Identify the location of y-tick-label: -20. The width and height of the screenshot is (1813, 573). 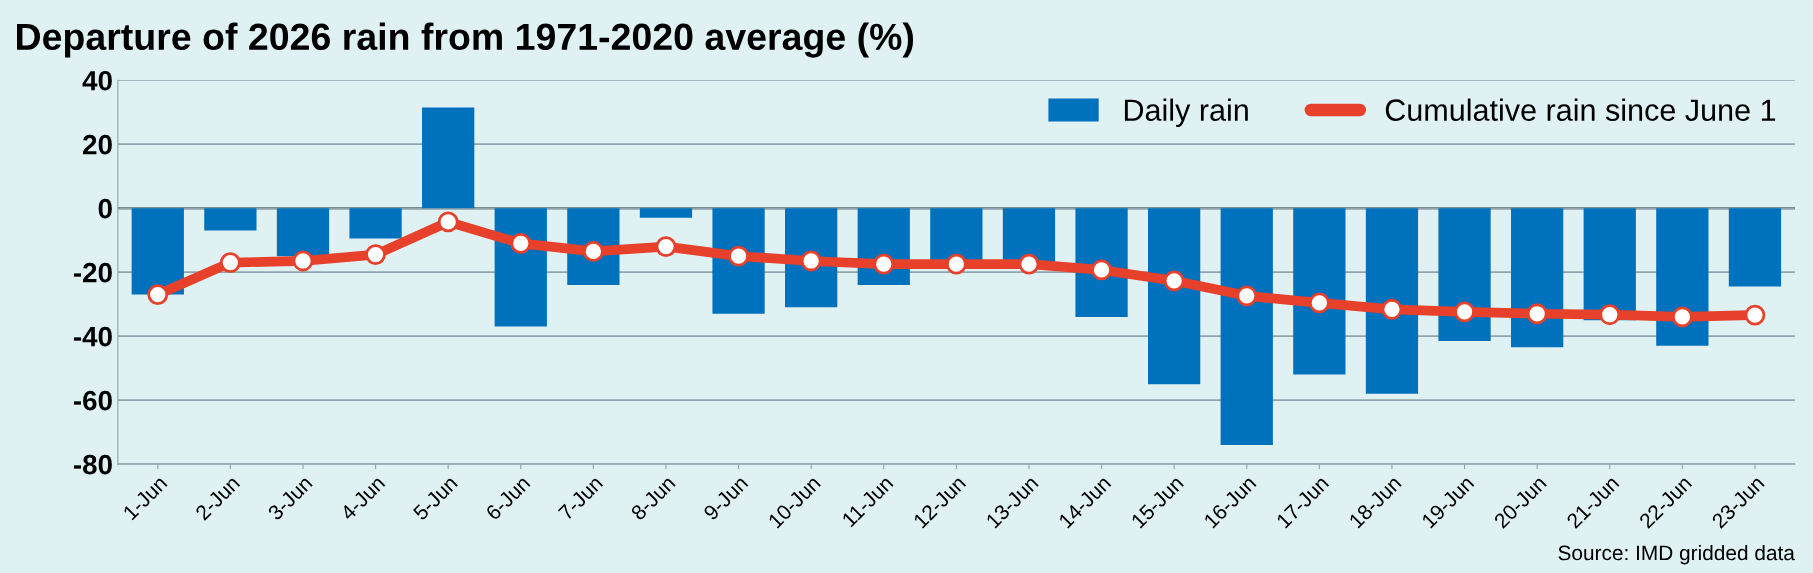
(92, 272).